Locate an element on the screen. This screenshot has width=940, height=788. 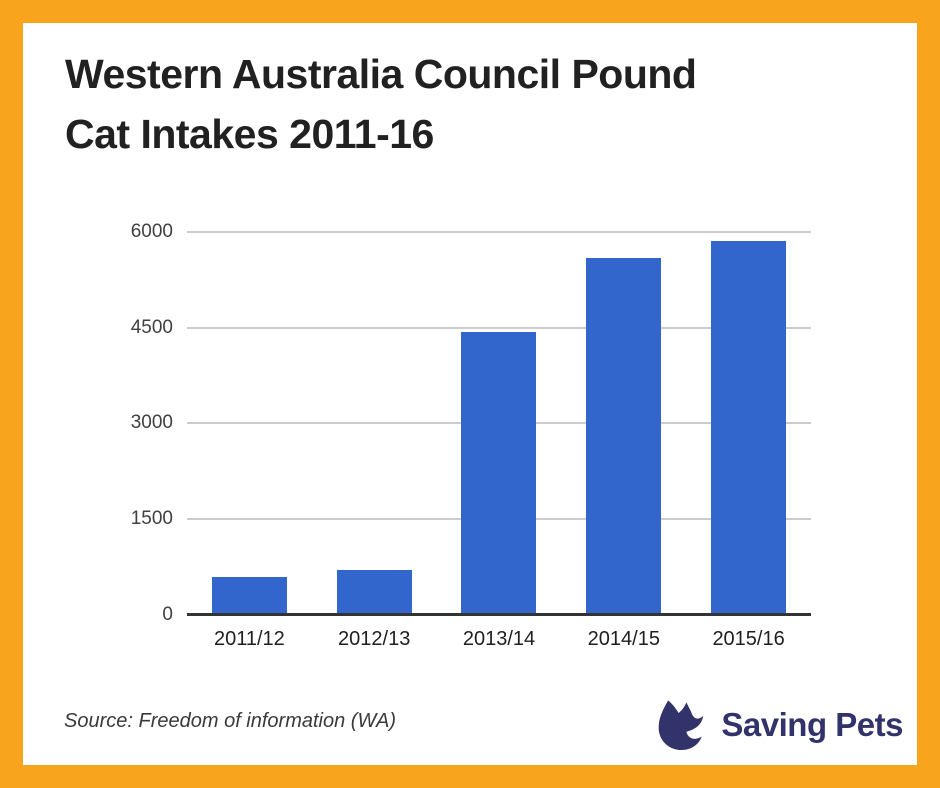
x-axis-label-2013/14: 2013/14 is located at coordinates (499, 639).